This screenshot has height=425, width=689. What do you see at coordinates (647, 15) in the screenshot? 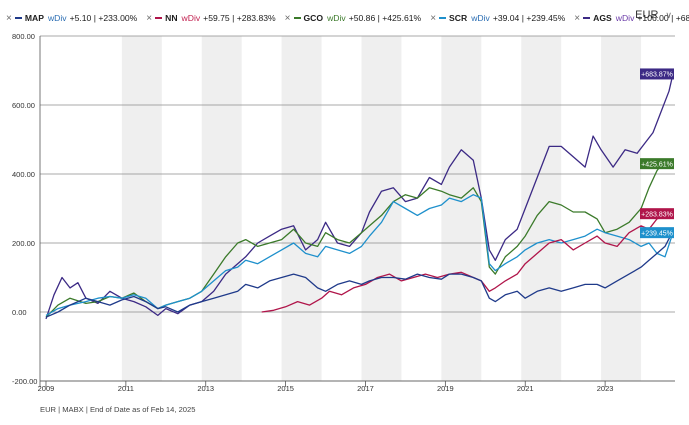
I see `currency-value: EUR` at bounding box center [647, 15].